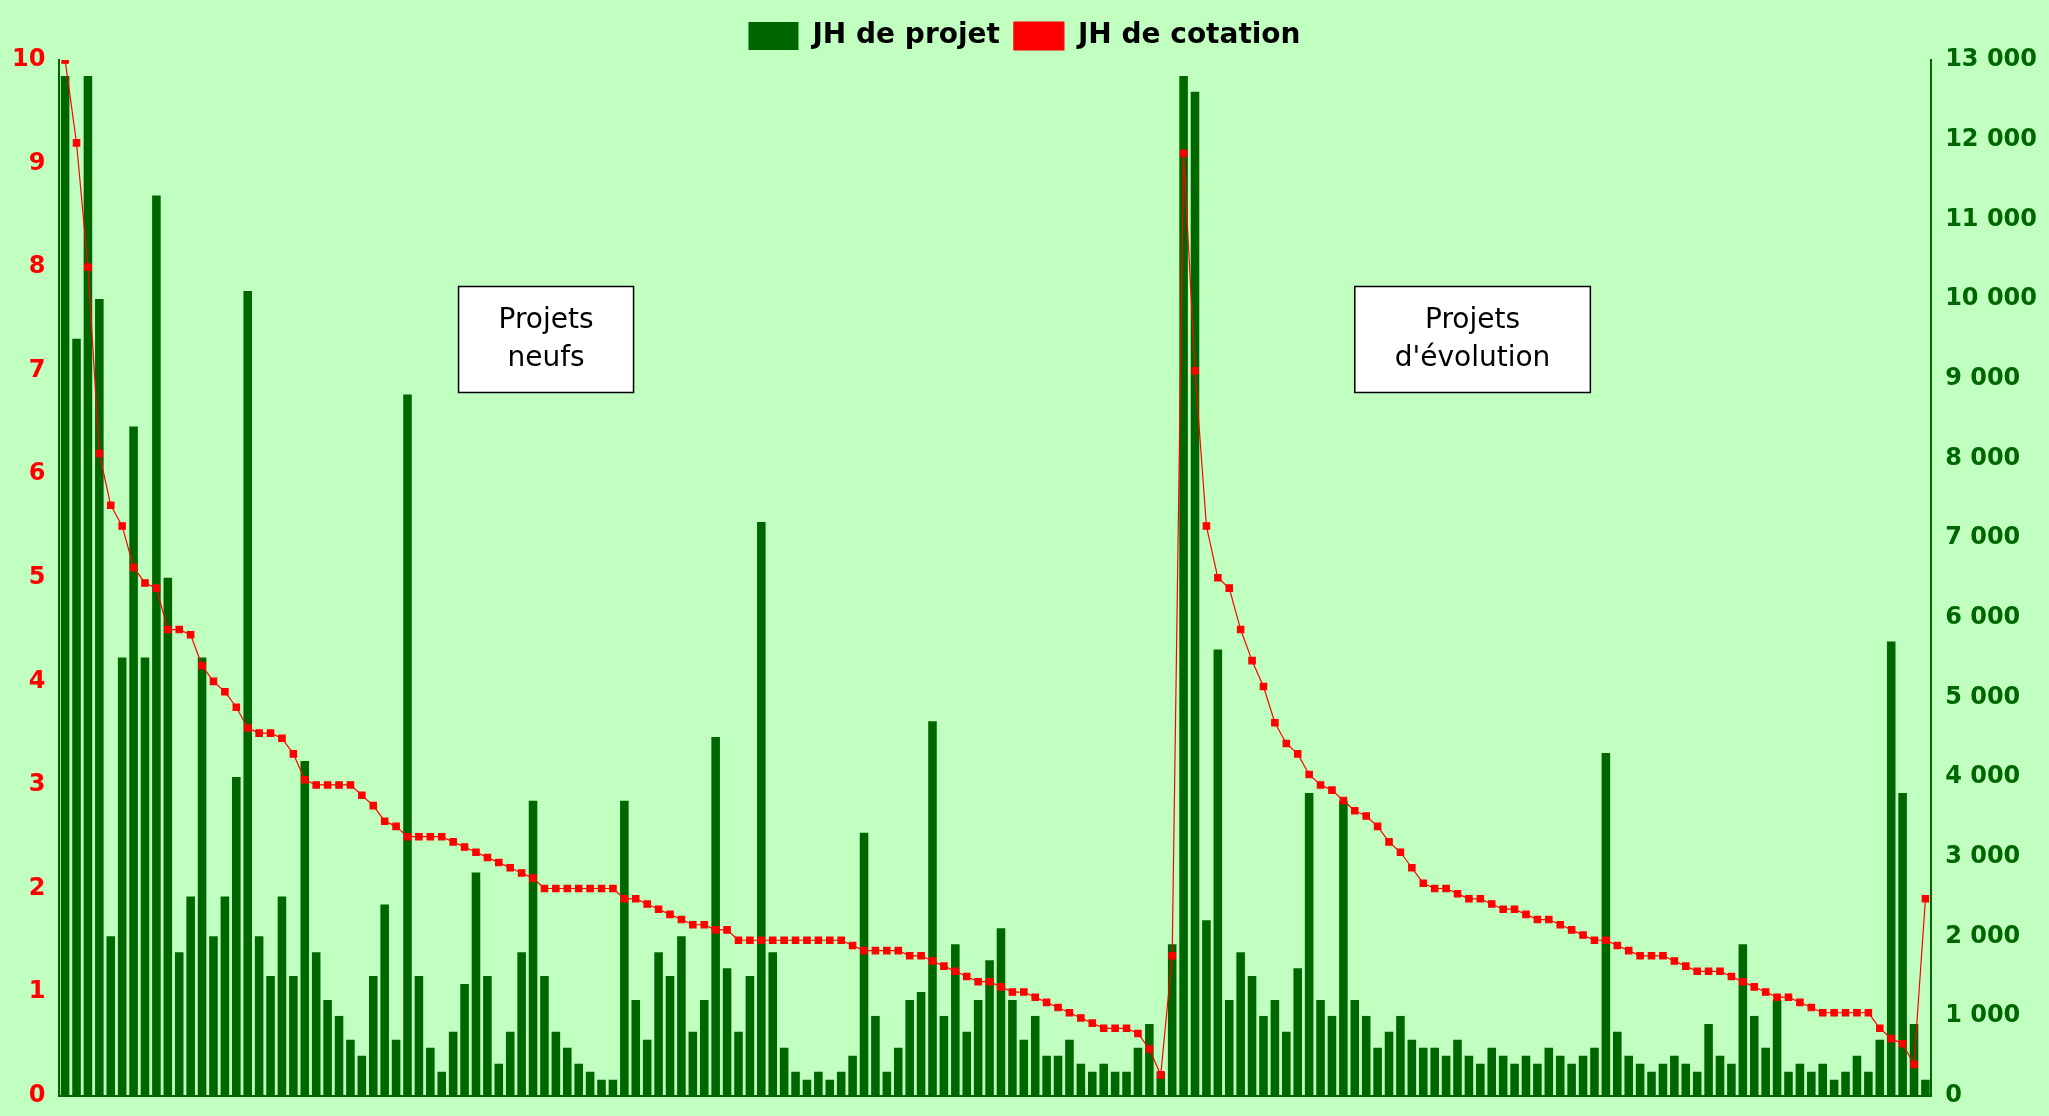 The height and width of the screenshot is (1116, 2049). What do you see at coordinates (1991, 217) in the screenshot?
I see `y2-tick-label: 11 000` at bounding box center [1991, 217].